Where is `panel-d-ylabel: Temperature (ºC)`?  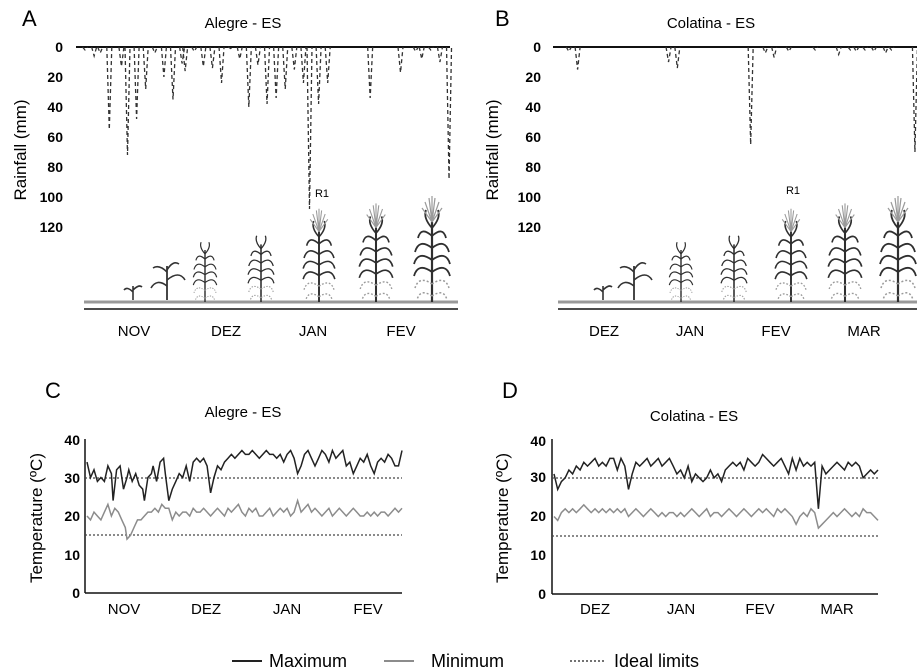
panel-d-ylabel: Temperature (ºC) is located at coordinates (502, 518).